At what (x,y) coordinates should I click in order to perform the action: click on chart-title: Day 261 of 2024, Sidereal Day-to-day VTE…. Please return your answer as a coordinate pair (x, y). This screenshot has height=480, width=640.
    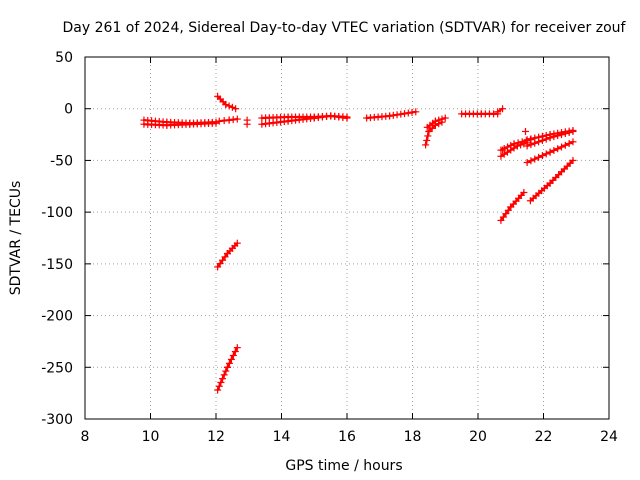
    Looking at the image, I should click on (345, 28).